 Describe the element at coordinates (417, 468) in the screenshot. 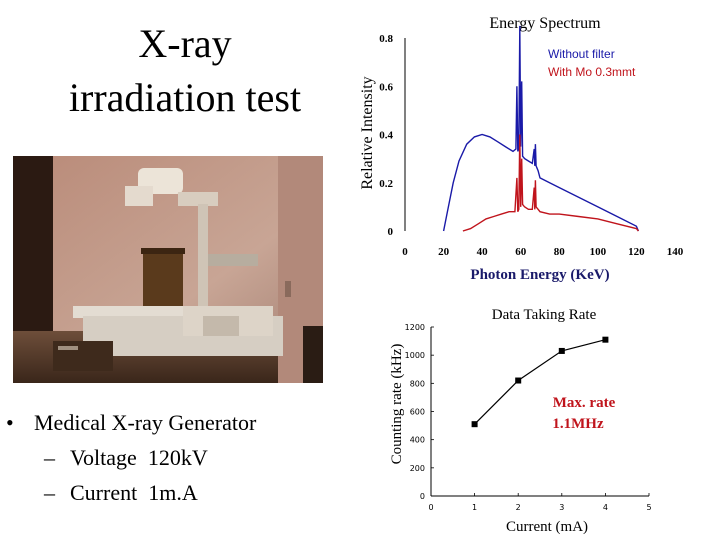

I see `y-tick-label: 200` at that location.